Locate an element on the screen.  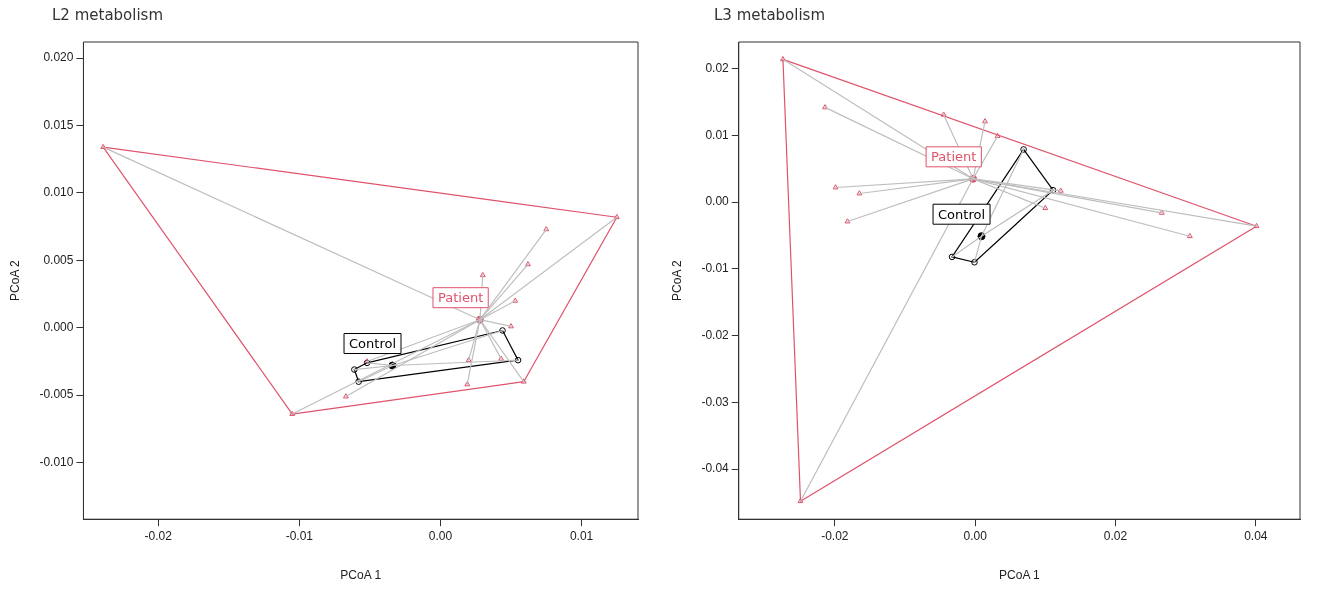
y-tick-label: 0.005 is located at coordinates (58, 259).